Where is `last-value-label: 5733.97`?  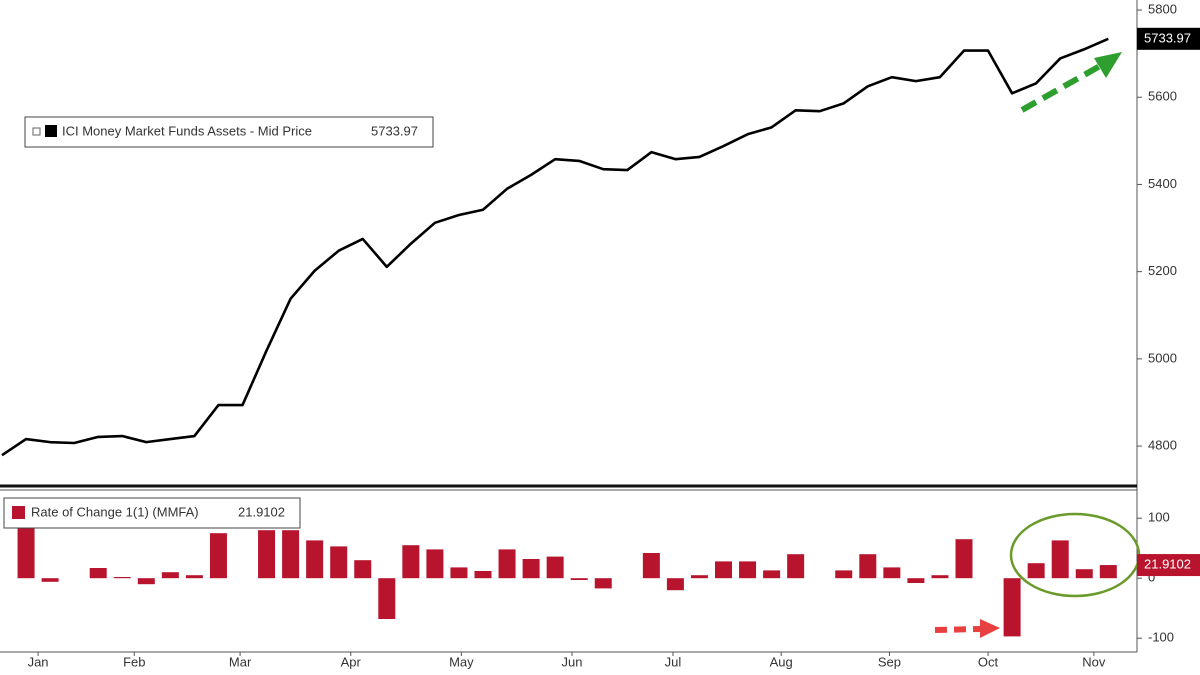 last-value-label: 5733.97 is located at coordinates (1167, 37).